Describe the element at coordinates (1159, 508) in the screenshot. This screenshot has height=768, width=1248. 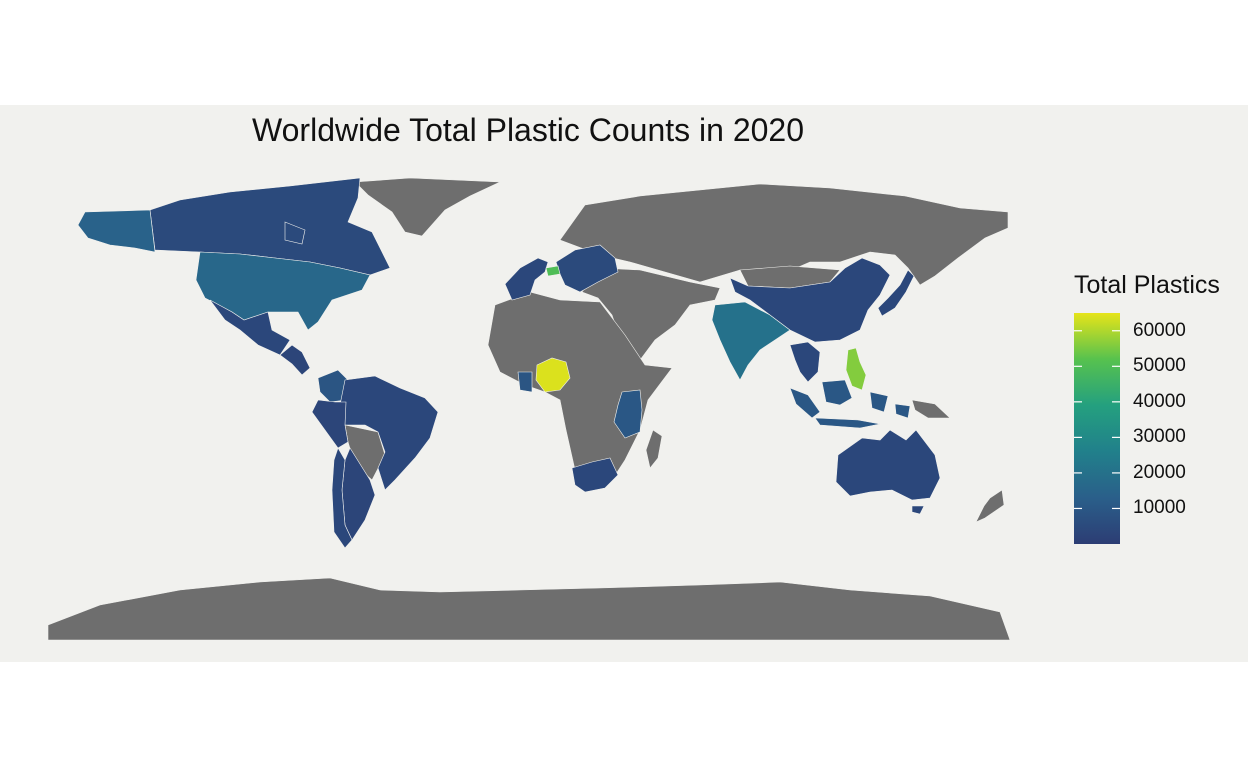
I see `legend-tick-label: 10000` at that location.